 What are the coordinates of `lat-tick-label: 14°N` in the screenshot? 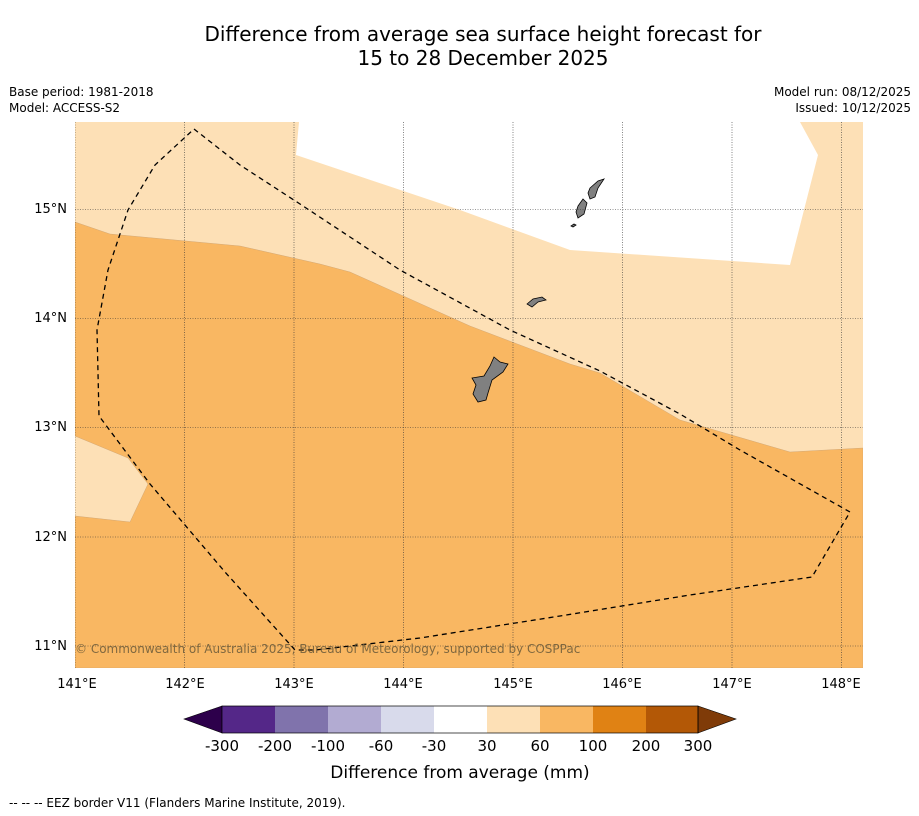 It's located at (50, 318).